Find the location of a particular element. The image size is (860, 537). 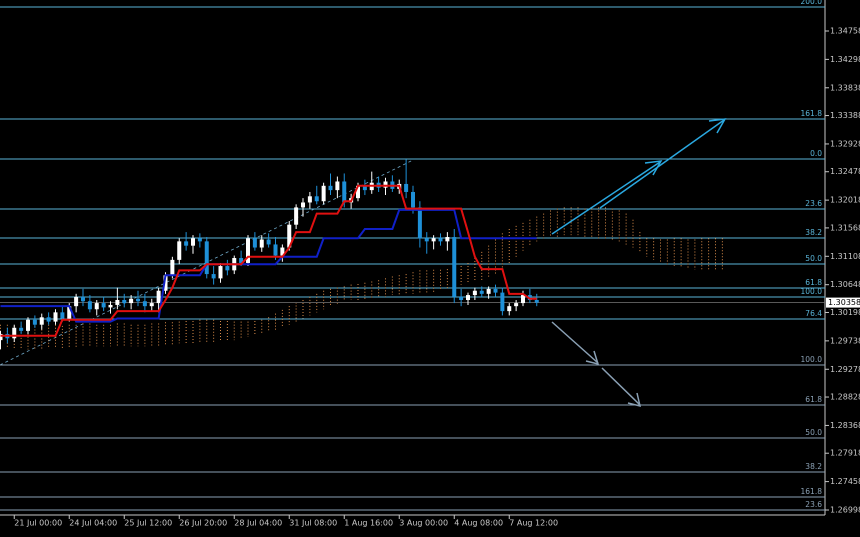

y-tick-label: 1.29738 is located at coordinates (845, 340).